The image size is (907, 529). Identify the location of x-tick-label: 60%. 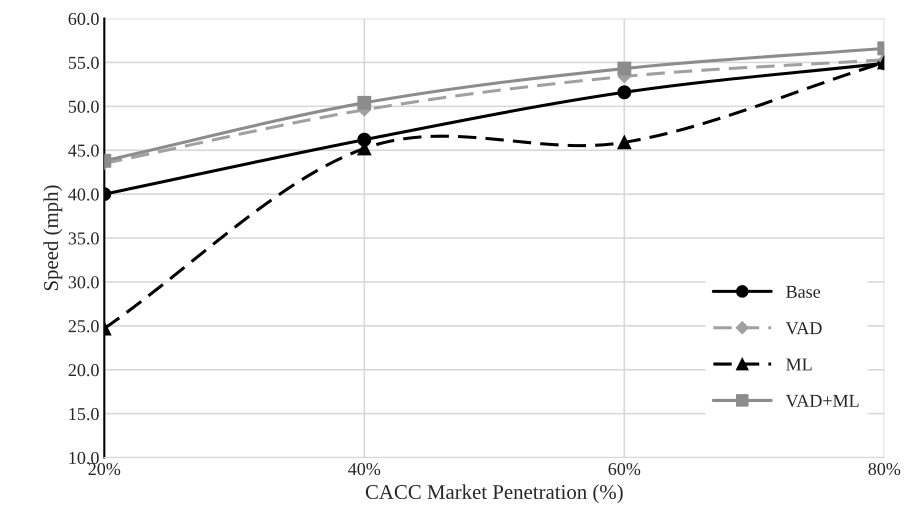
(624, 469).